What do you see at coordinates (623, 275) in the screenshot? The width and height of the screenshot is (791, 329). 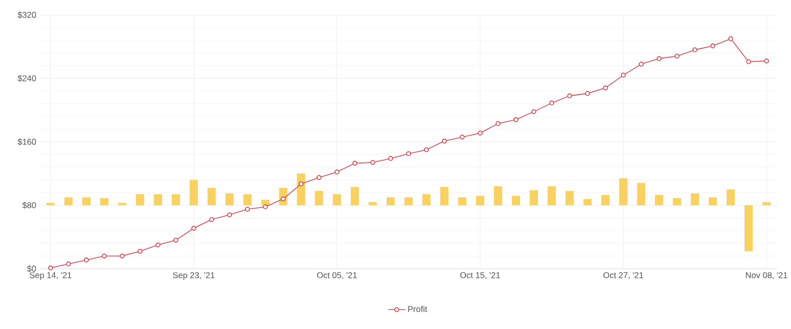 I see `x-tick-label: Oct 27, '21` at bounding box center [623, 275].